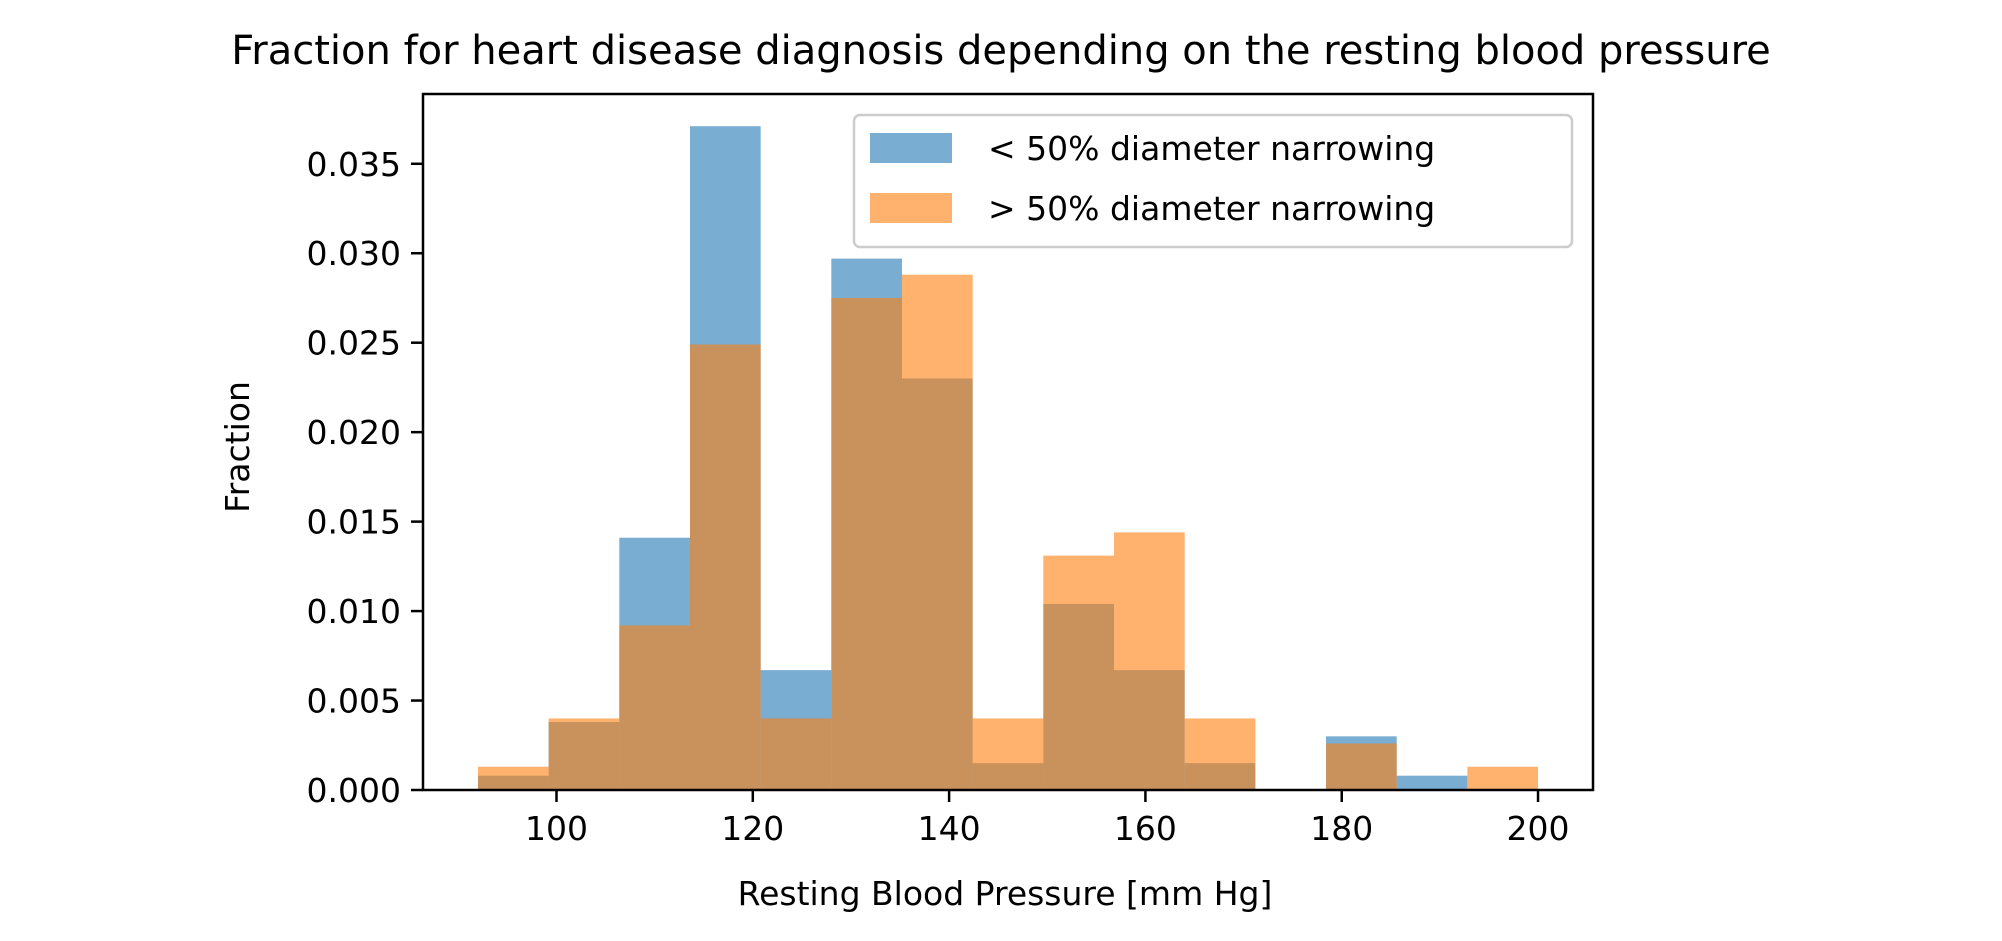 The image size is (2002, 941). Describe the element at coordinates (556, 828) in the screenshot. I see `x-tick-label: 100` at that location.